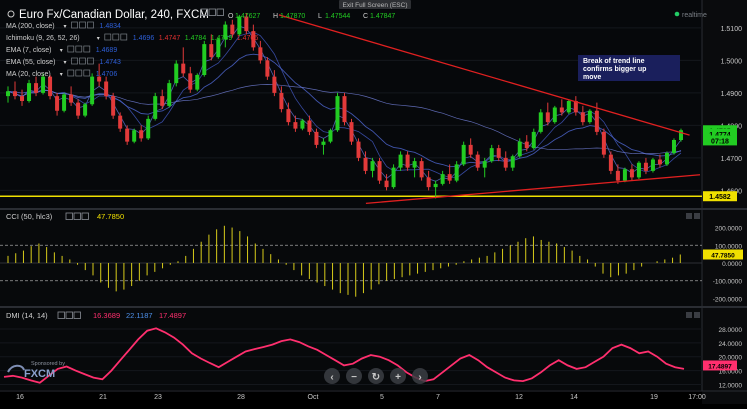  Describe the element at coordinates (629, 68) in the screenshot. I see `annotation-box` at that location.